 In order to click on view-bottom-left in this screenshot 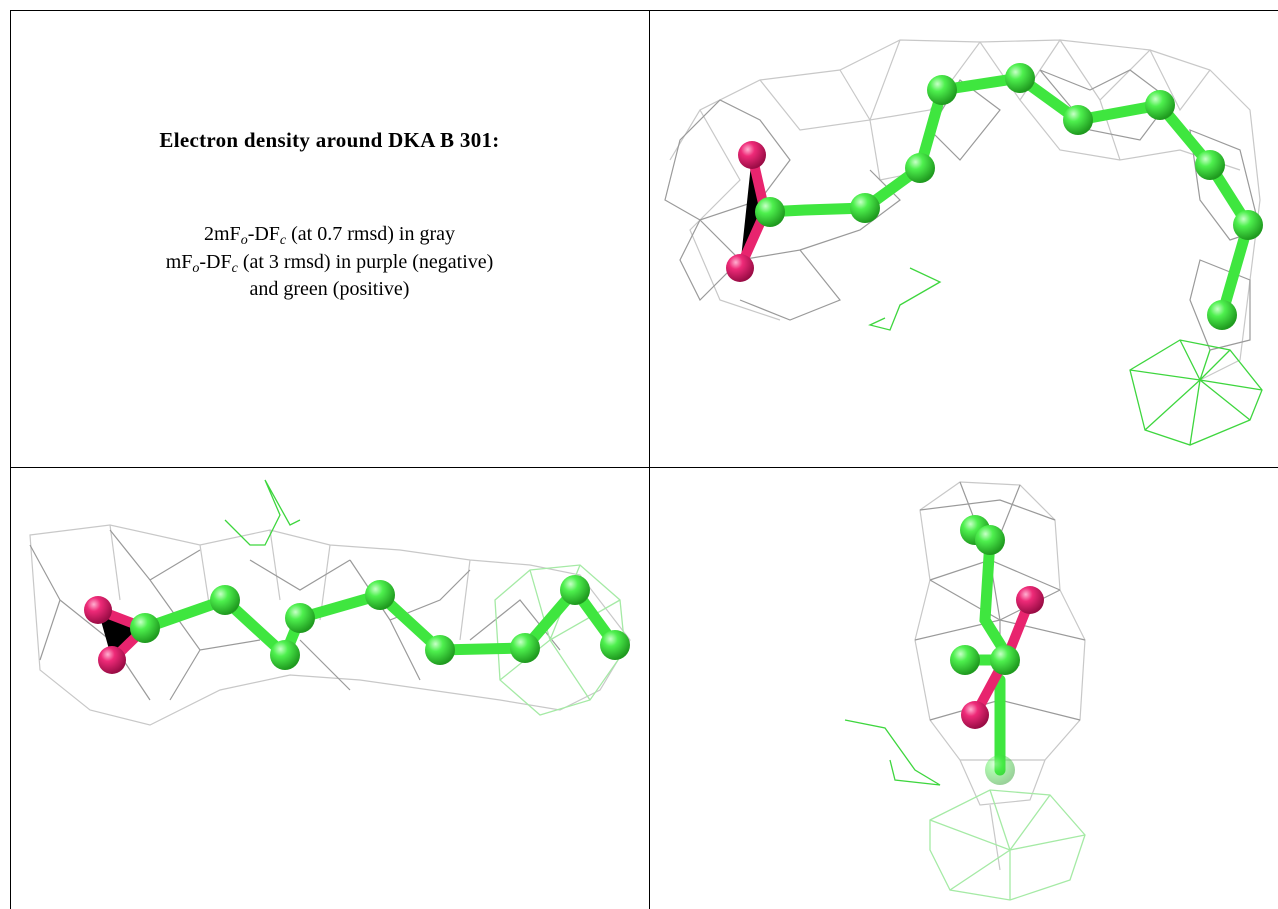, I will do `click(330, 602)`.